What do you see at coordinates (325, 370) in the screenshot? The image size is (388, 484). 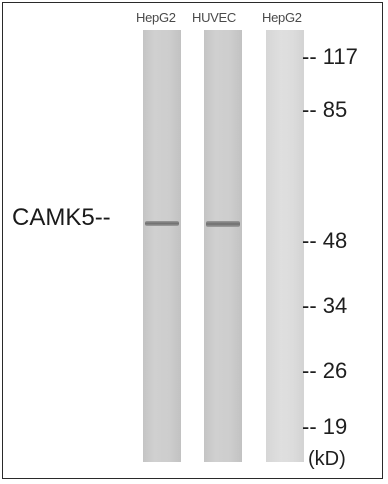 I see `marker-26: -- 26` at bounding box center [325, 370].